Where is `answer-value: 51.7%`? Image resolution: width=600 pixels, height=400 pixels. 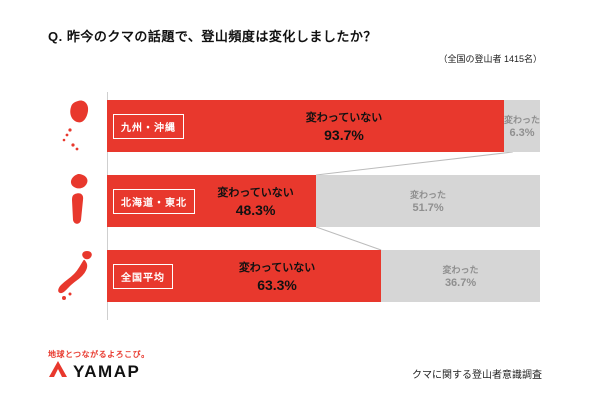
answer-value: 51.7% is located at coordinates (428, 208).